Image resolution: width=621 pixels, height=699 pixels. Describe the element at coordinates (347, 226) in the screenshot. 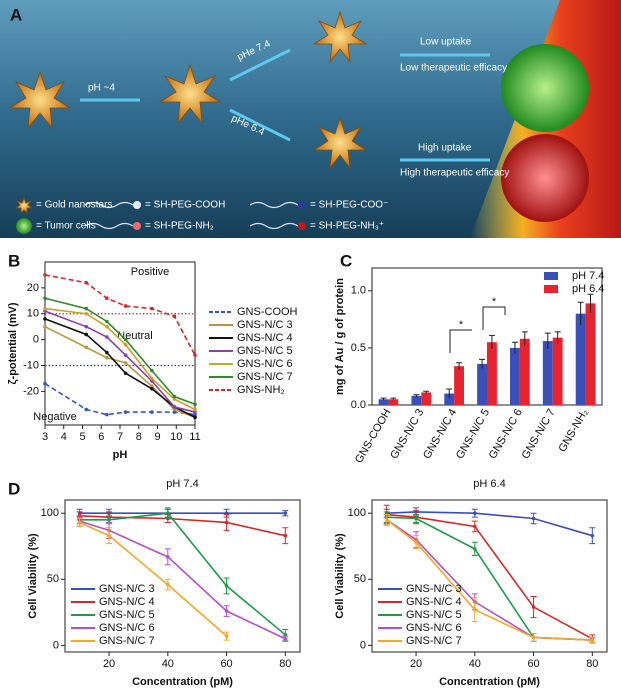

I see `legend-label: = SH-PEG-NH₃⁺` at that location.